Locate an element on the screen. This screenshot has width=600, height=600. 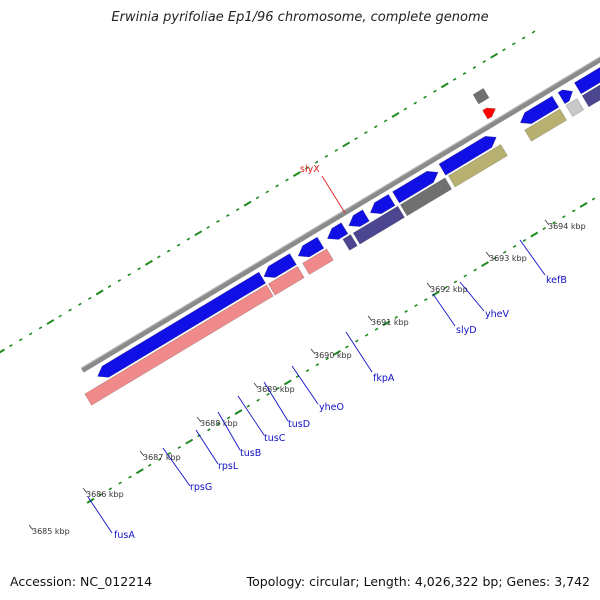
gene-slyX-strand is located at coordinates (539, 110).